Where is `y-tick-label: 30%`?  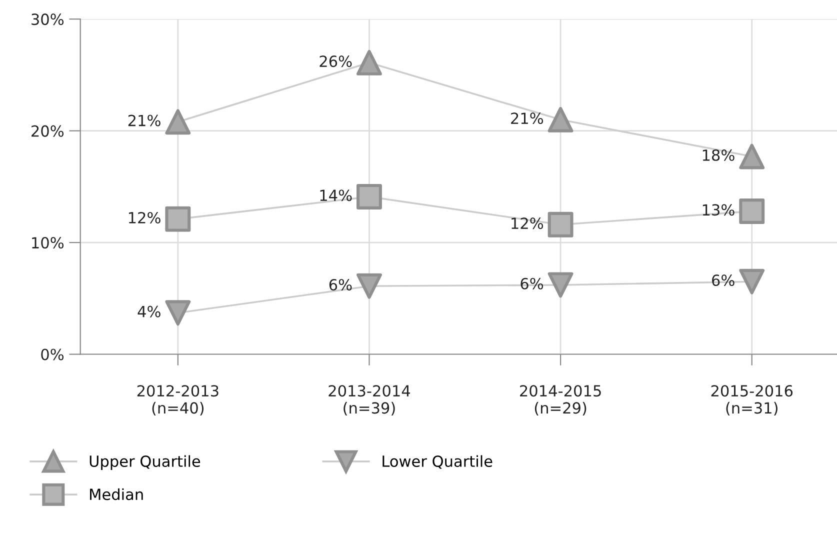 y-tick-label: 30% is located at coordinates (48, 20).